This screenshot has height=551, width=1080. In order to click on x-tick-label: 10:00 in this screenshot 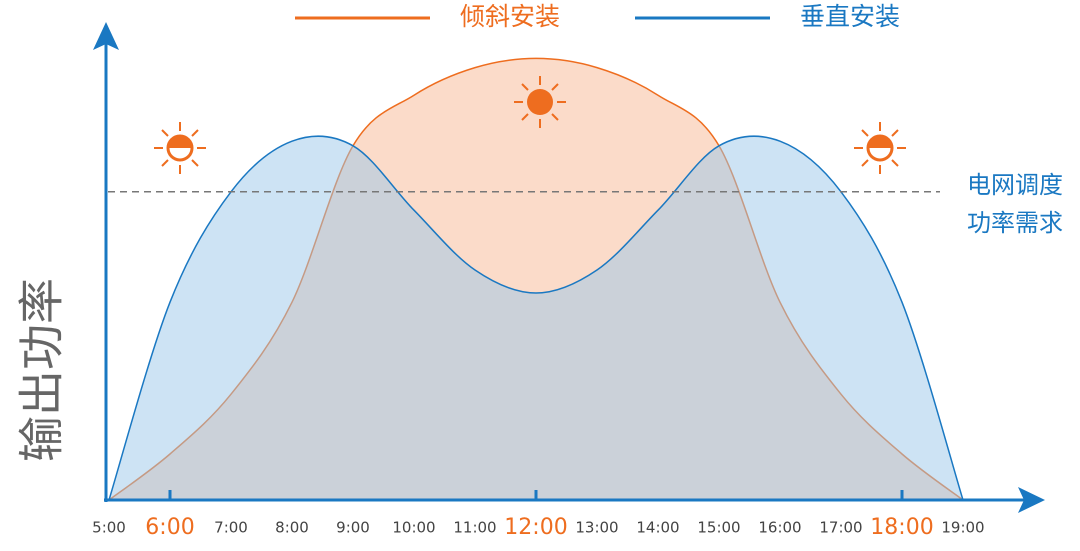, I will do `click(413, 528)`.